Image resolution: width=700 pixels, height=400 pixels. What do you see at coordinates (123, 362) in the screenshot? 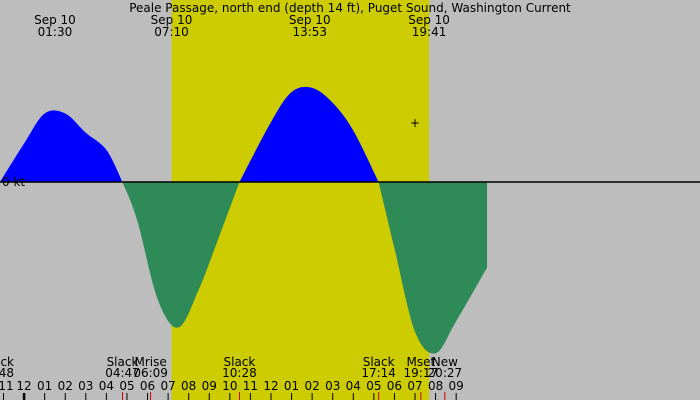
I see `event-name-1: Slack` at bounding box center [123, 362].